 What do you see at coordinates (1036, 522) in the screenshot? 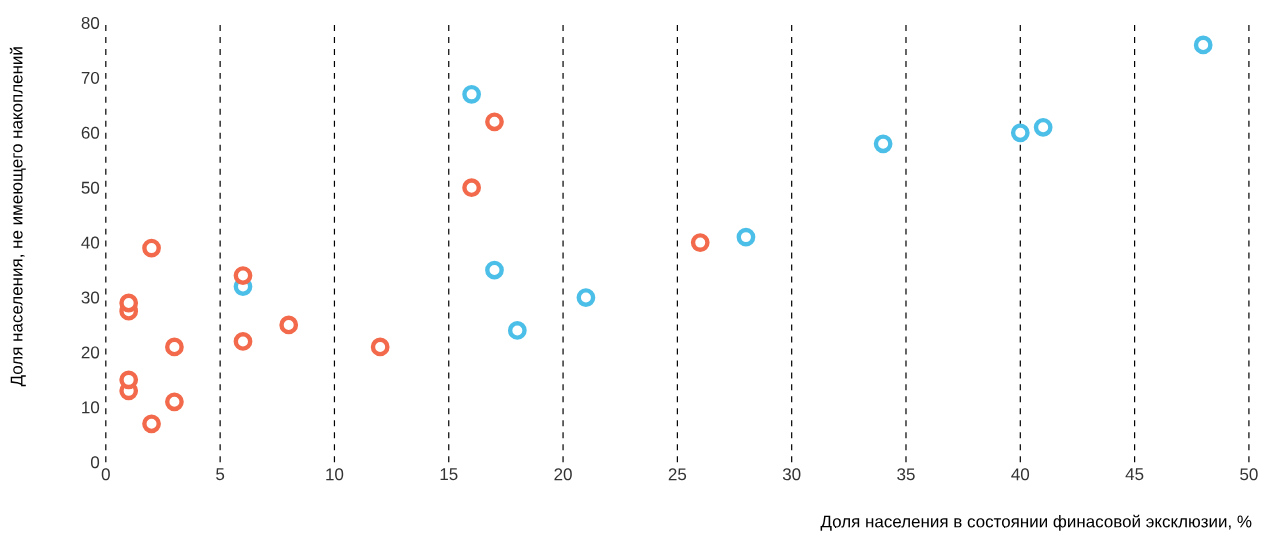
I see `x-axis-title: Доля населения в состоянии финасовой эксклюзии, %` at bounding box center [1036, 522].